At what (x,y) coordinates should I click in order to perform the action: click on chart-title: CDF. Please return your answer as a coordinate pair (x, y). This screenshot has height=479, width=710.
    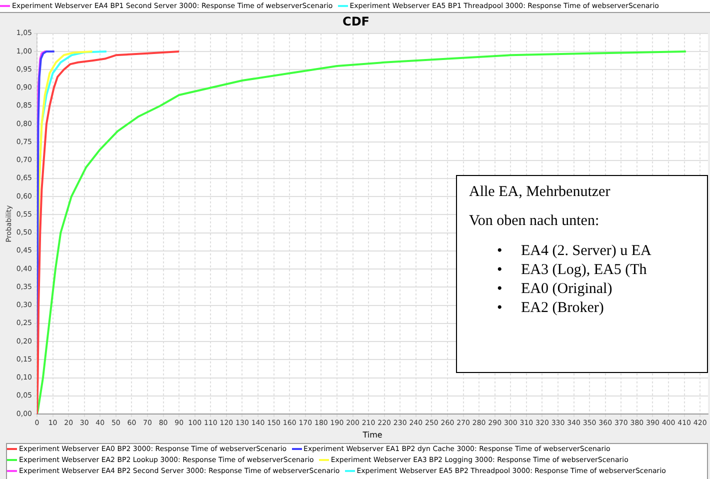
    Looking at the image, I should click on (356, 21).